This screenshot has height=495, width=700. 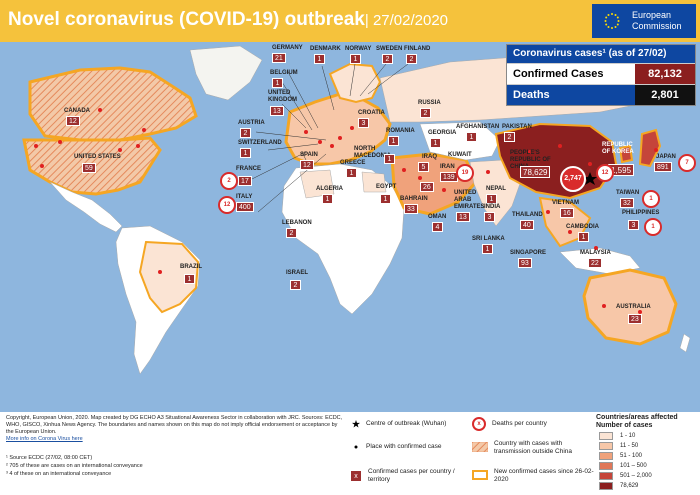 I want to click on scale-label: 1 - 10, so click(x=628, y=436).